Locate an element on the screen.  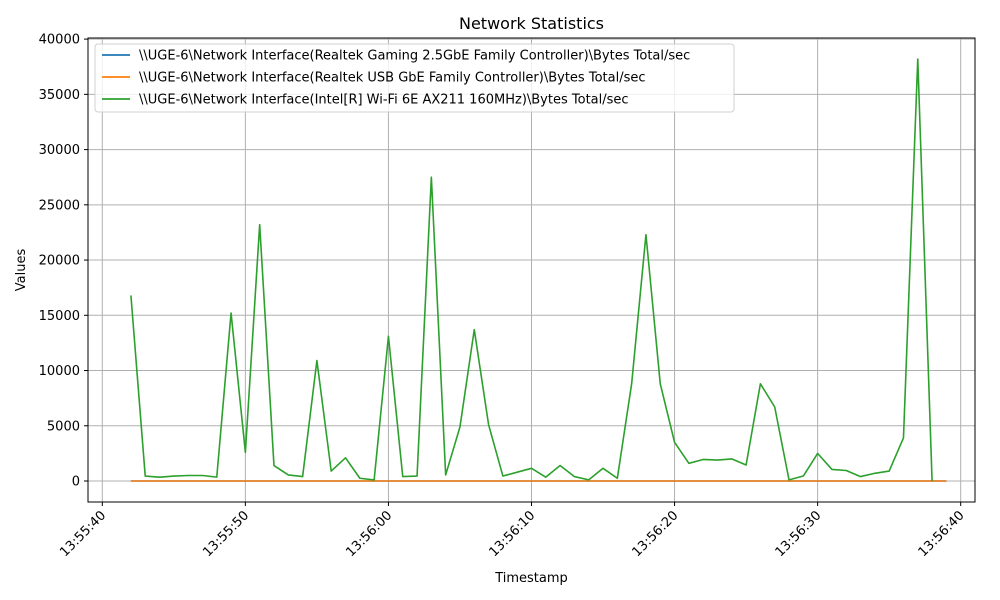
y-tick-label: 40000 is located at coordinates (59, 40).